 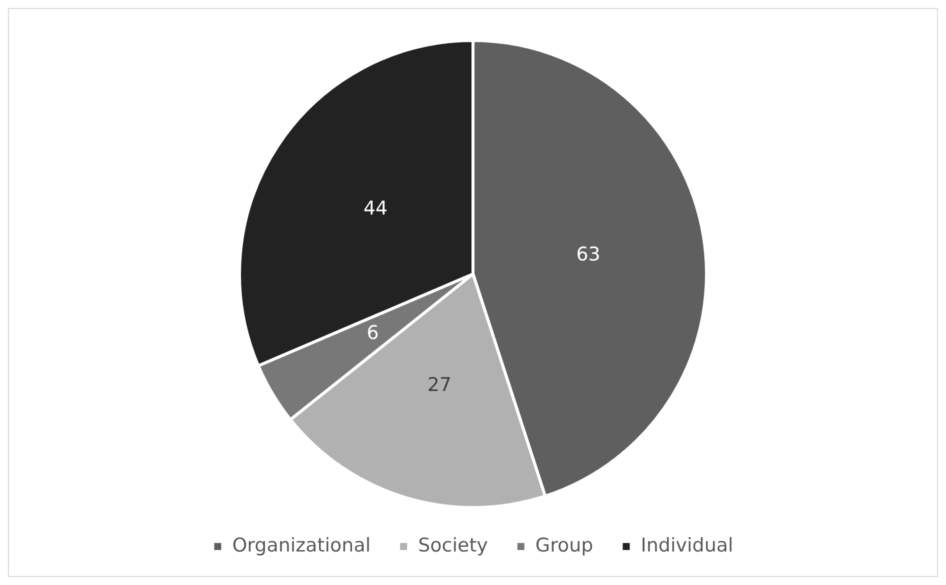 What do you see at coordinates (375, 209) in the screenshot?
I see `data-label: 44` at bounding box center [375, 209].